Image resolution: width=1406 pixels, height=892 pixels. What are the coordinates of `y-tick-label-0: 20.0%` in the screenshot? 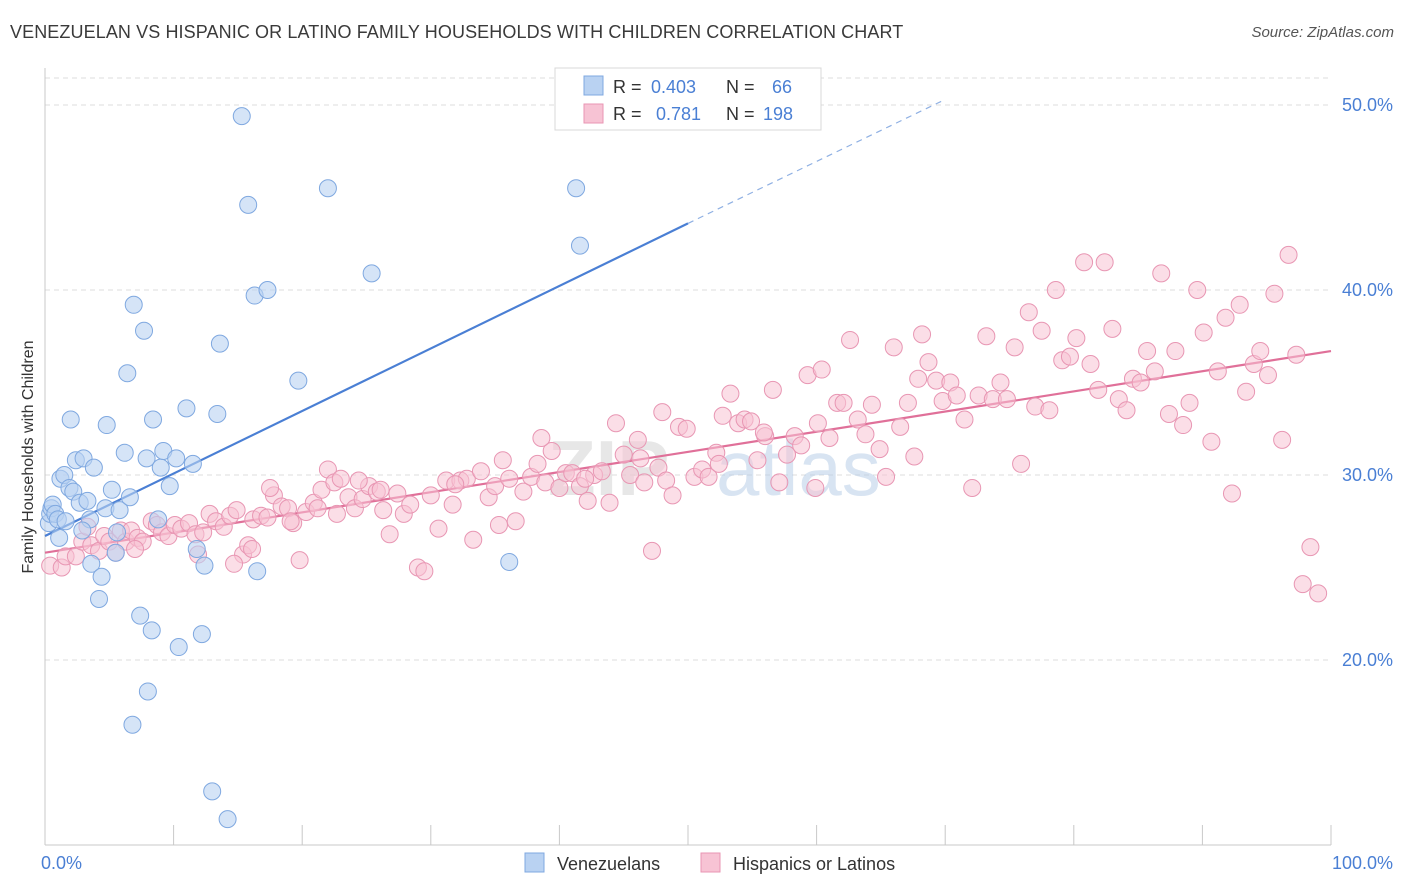 It's located at (1367, 660).